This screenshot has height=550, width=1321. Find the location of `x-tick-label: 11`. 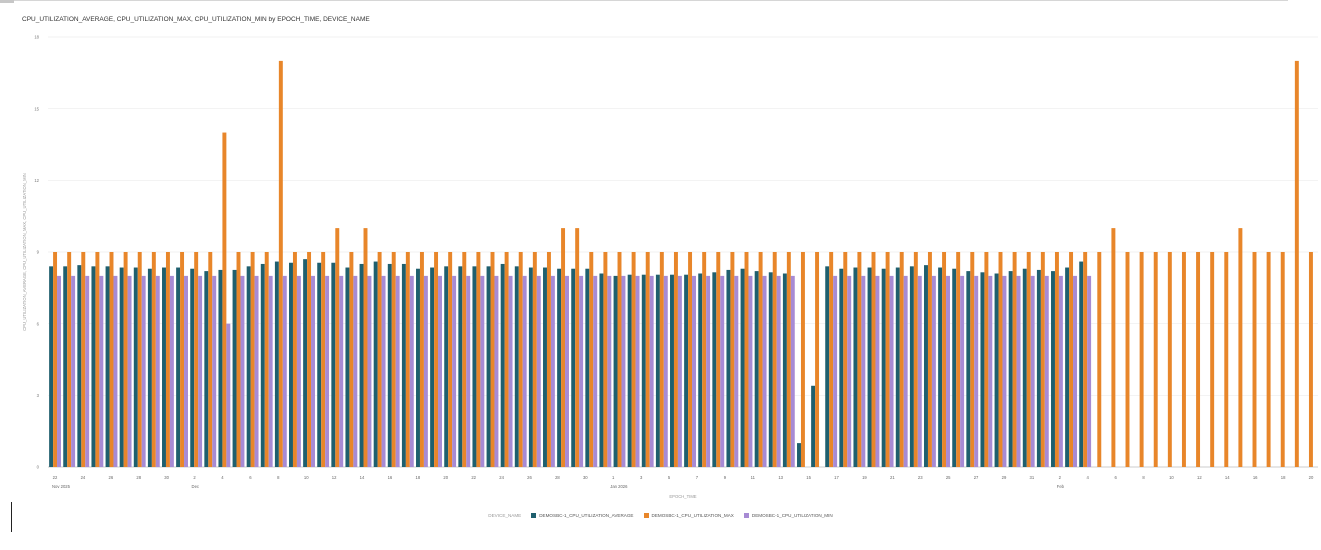

x-tick-label: 11 is located at coordinates (753, 477).